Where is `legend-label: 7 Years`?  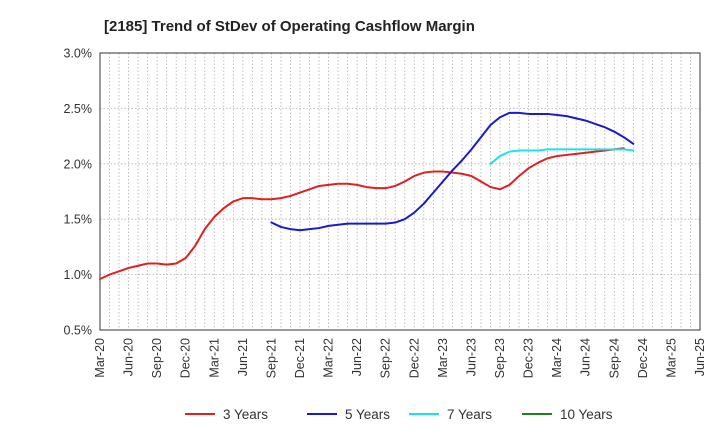 legend-label: 7 Years is located at coordinates (469, 414).